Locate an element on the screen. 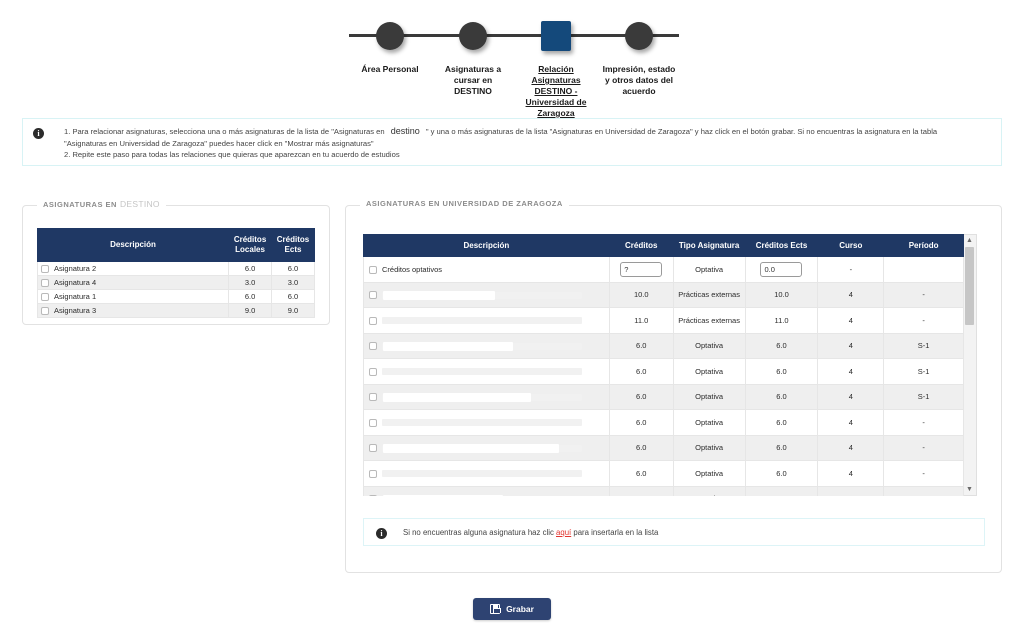 The width and height of the screenshot is (1024, 634). floppy-disk-icon is located at coordinates (495, 609).